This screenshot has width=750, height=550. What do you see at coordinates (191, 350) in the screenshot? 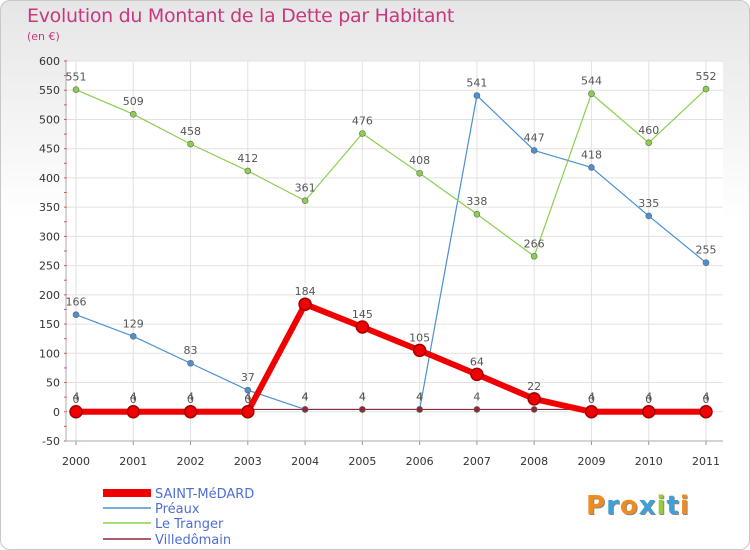
I see `data-label: 83` at bounding box center [191, 350].